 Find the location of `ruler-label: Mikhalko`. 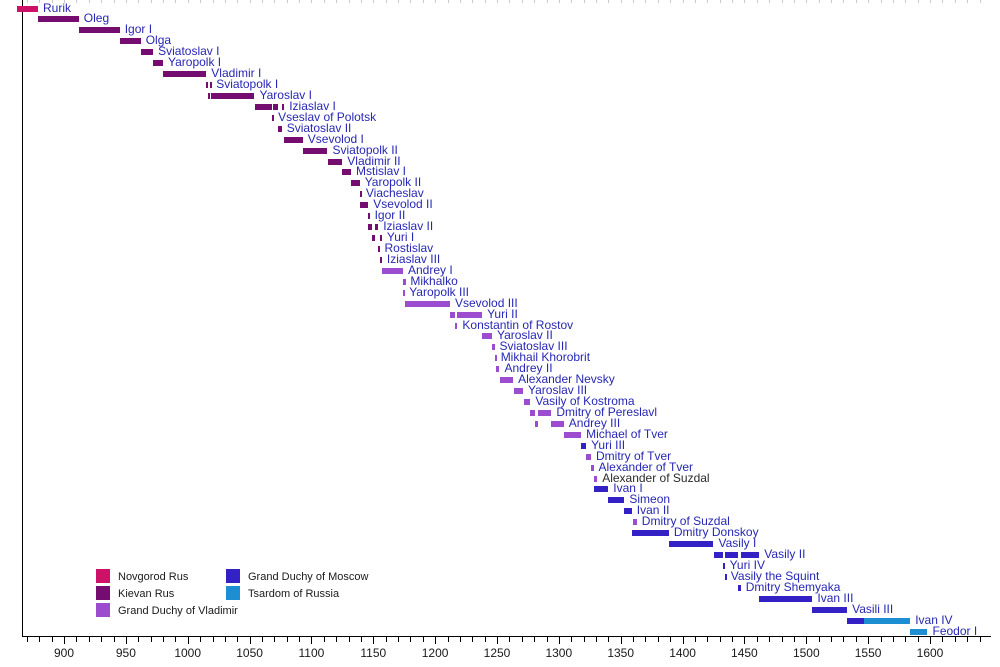

ruler-label: Mikhalko is located at coordinates (434, 280).